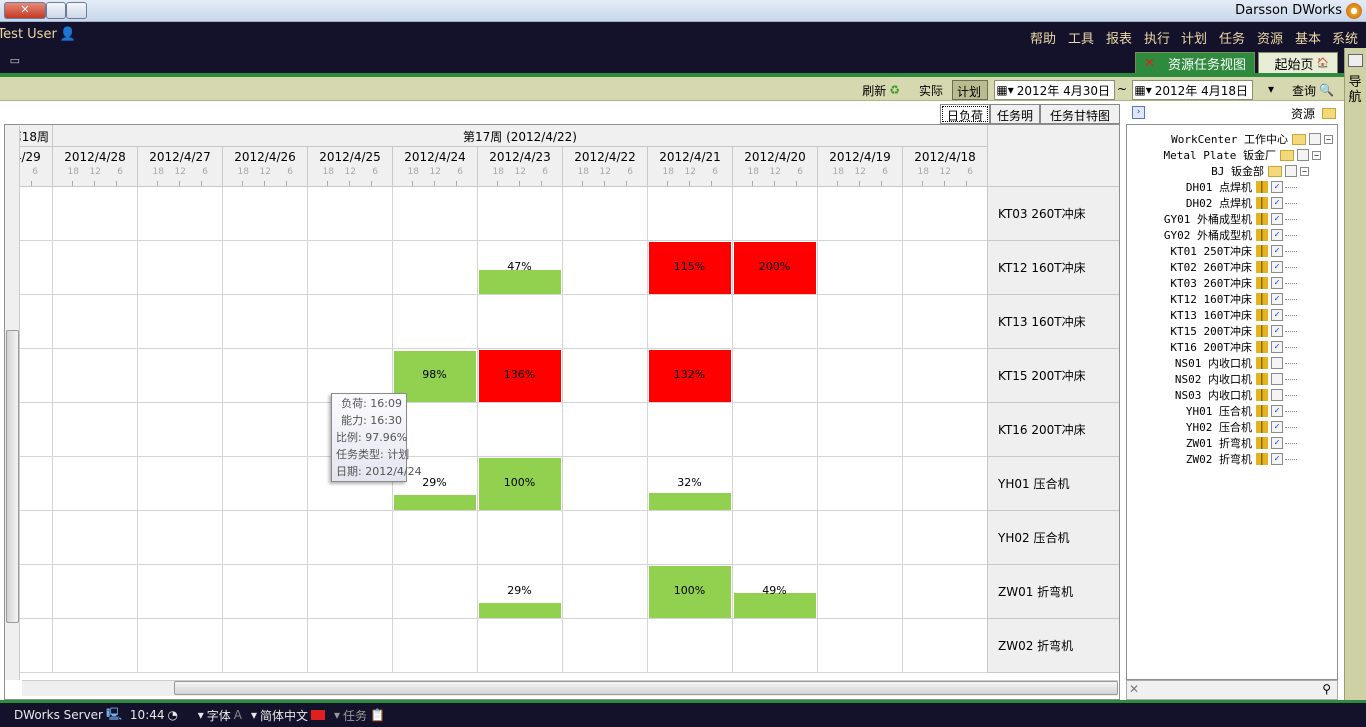 The height and width of the screenshot is (727, 1366). What do you see at coordinates (1241, 203) in the screenshot?
I see `tree-node: ✓ DH02 点焊机` at bounding box center [1241, 203].